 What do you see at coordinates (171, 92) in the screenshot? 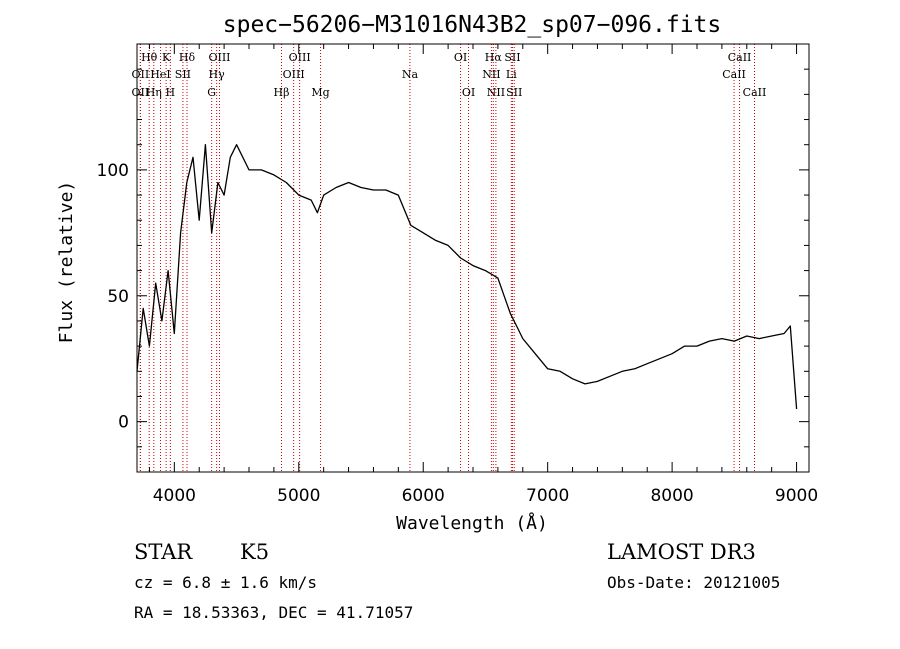
I see `emission-line-label: H` at bounding box center [171, 92].